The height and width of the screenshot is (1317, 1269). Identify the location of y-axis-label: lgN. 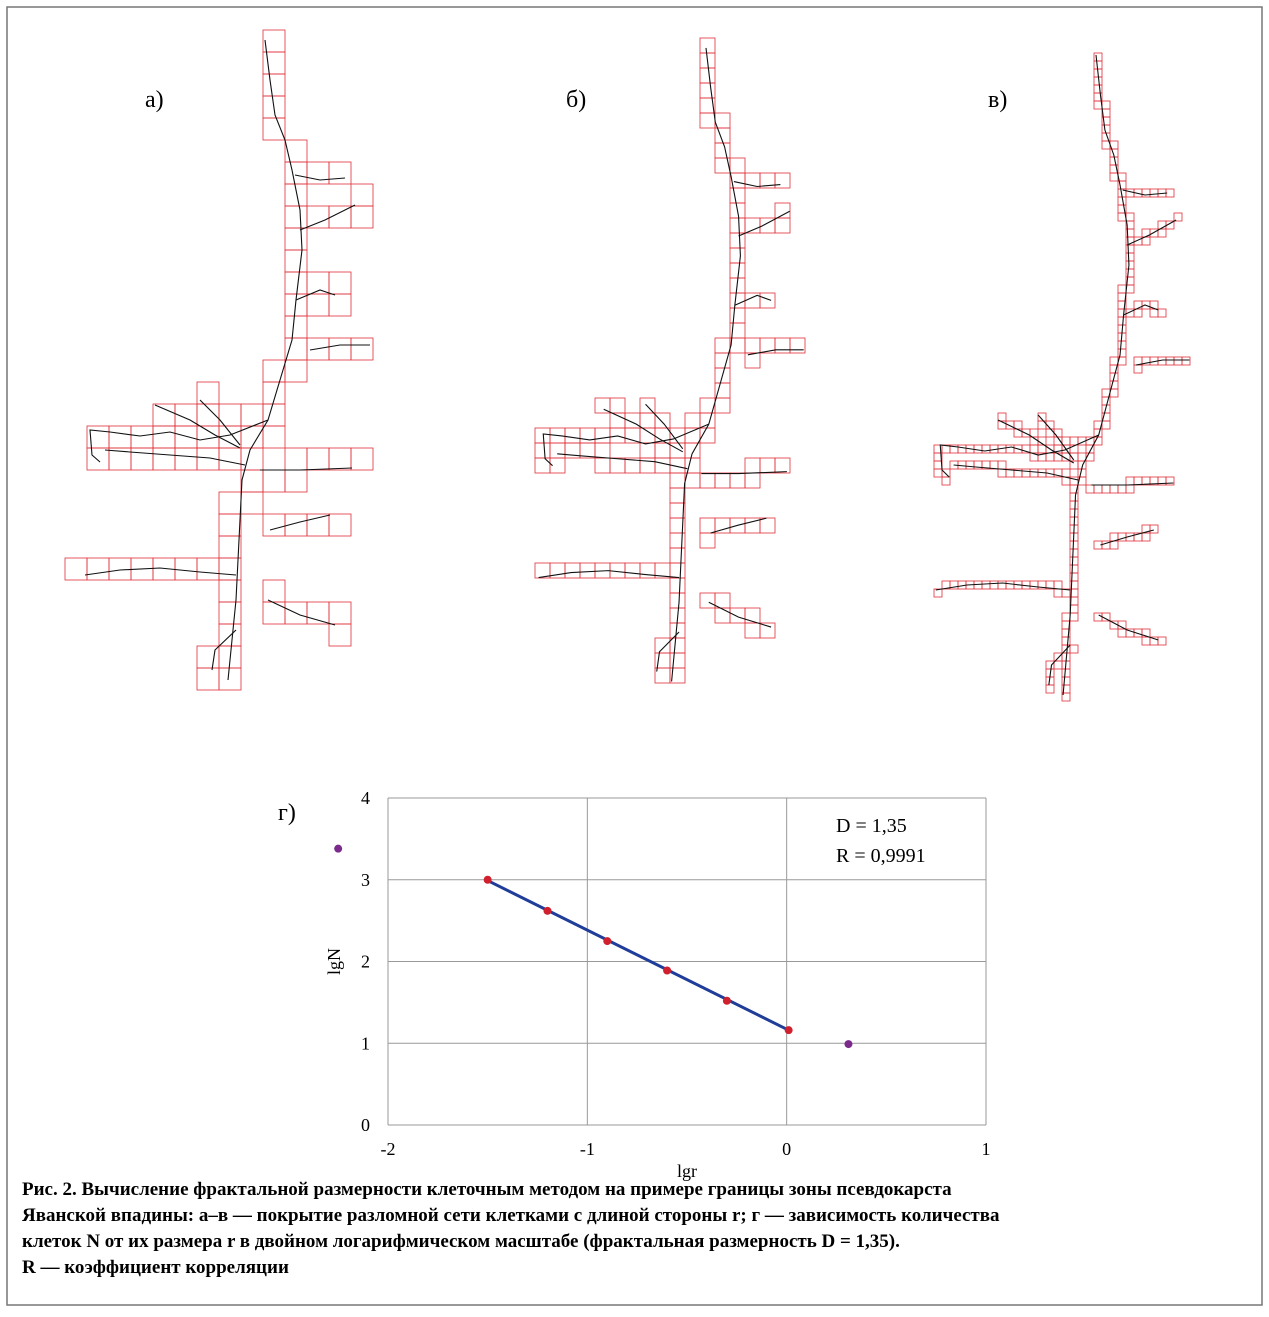
(334, 961).